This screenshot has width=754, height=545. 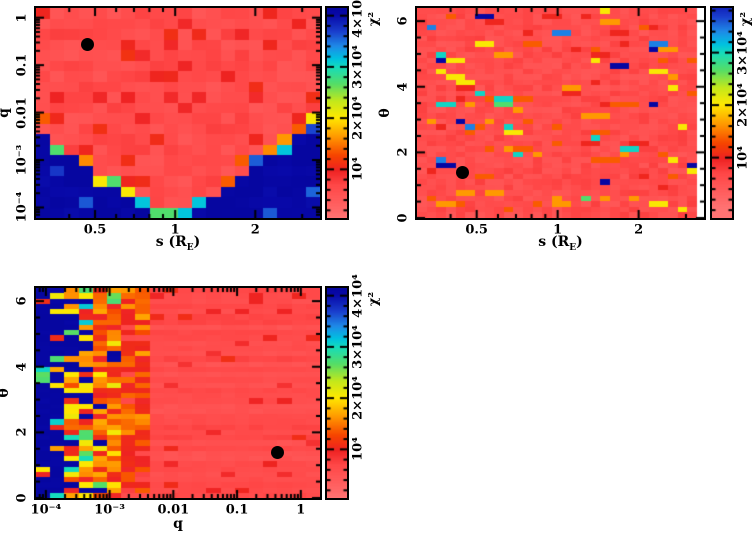 What do you see at coordinates (173, 510) in the screenshot?
I see `x-tick-label: 0.01` at bounding box center [173, 510].